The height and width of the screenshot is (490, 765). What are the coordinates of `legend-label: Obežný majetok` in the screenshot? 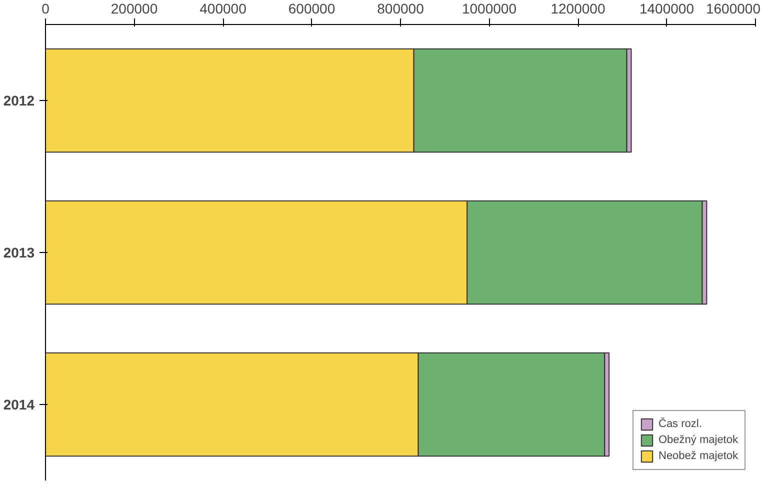 It's located at (698, 440).